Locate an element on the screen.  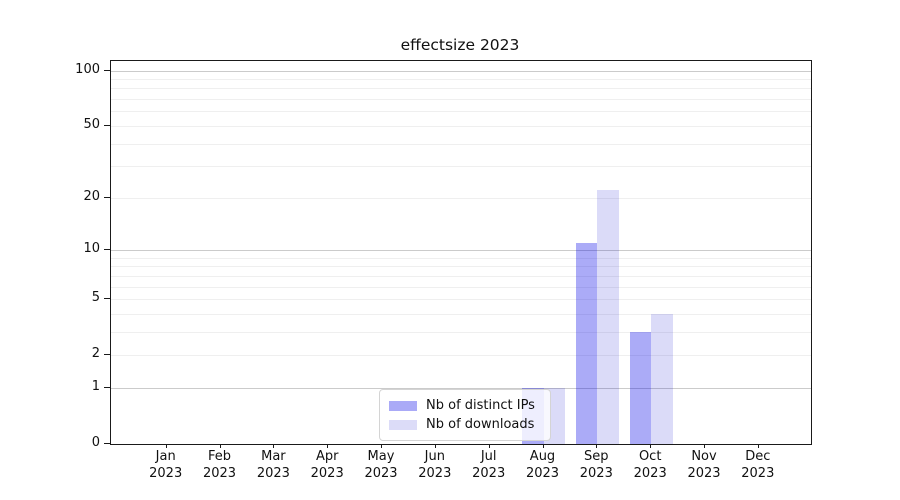
x-tick-label: Oct 2023 is located at coordinates (650, 465).